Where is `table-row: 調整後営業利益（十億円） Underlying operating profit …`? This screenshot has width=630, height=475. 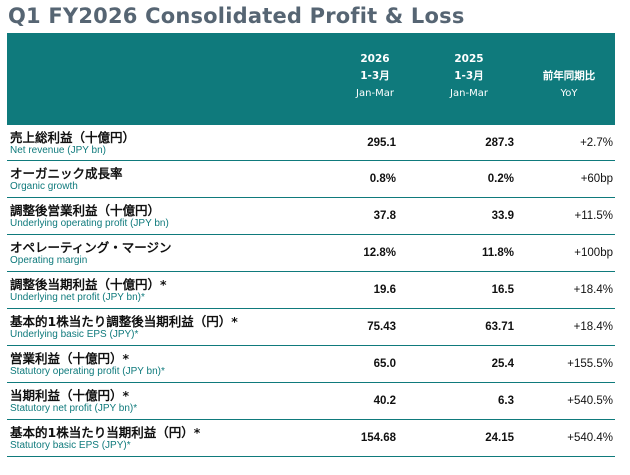
table-row: 調整後営業利益（十億円） Underlying operating profit … is located at coordinates (311, 216).